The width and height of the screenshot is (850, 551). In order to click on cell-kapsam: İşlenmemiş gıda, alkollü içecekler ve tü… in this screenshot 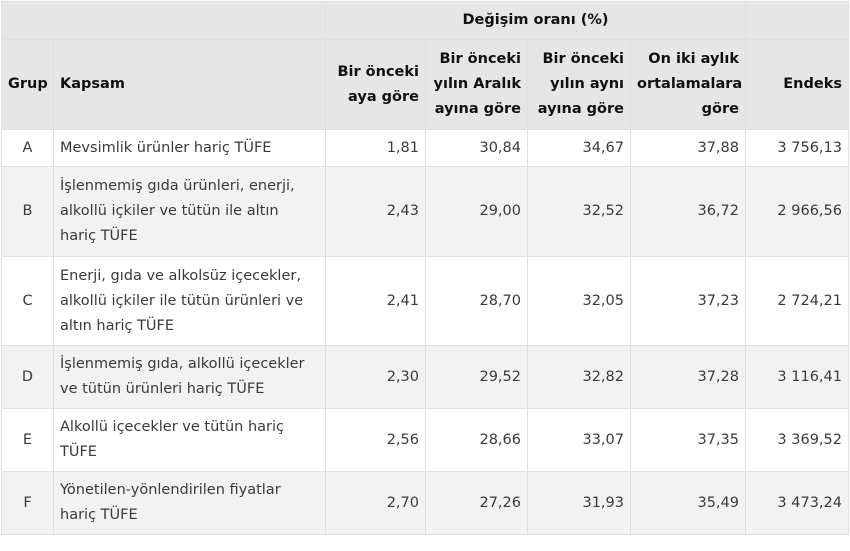, I will do `click(189, 377)`.